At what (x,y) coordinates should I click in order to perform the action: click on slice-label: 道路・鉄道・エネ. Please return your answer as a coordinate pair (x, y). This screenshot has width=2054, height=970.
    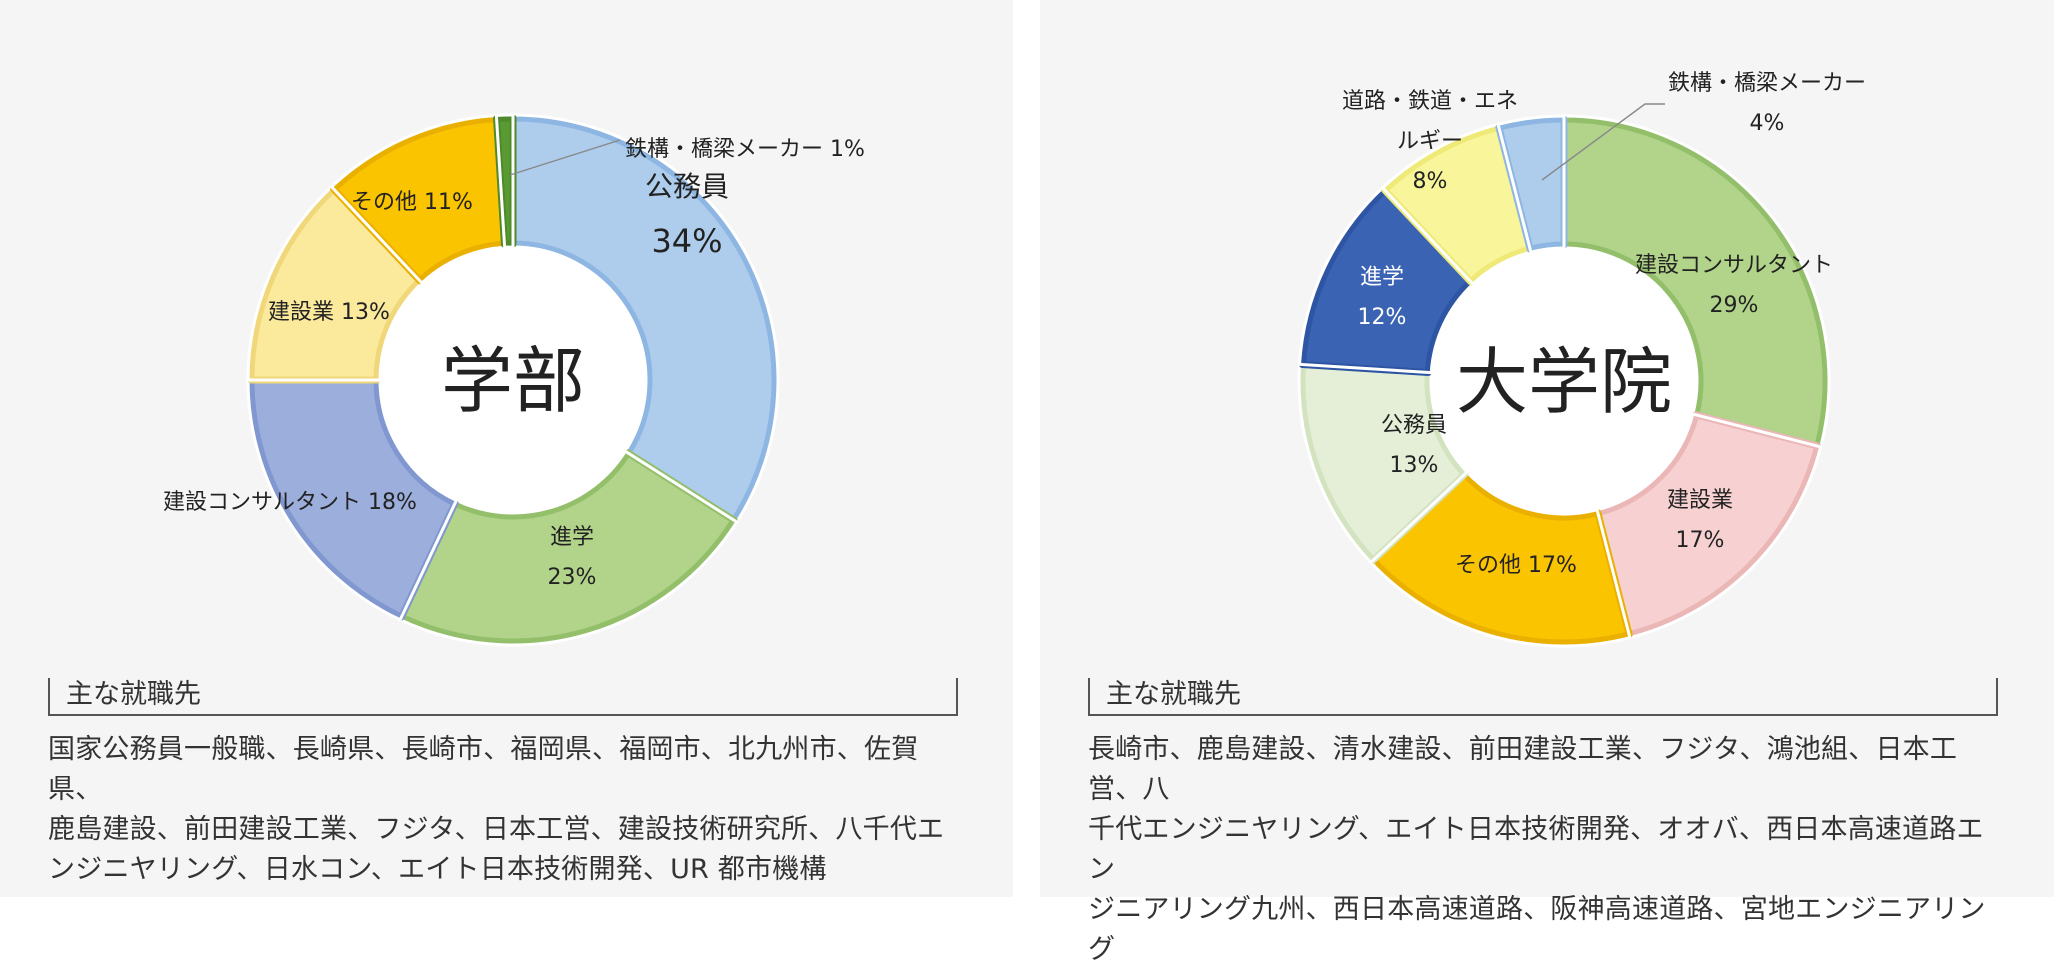
    Looking at the image, I should click on (1430, 101).